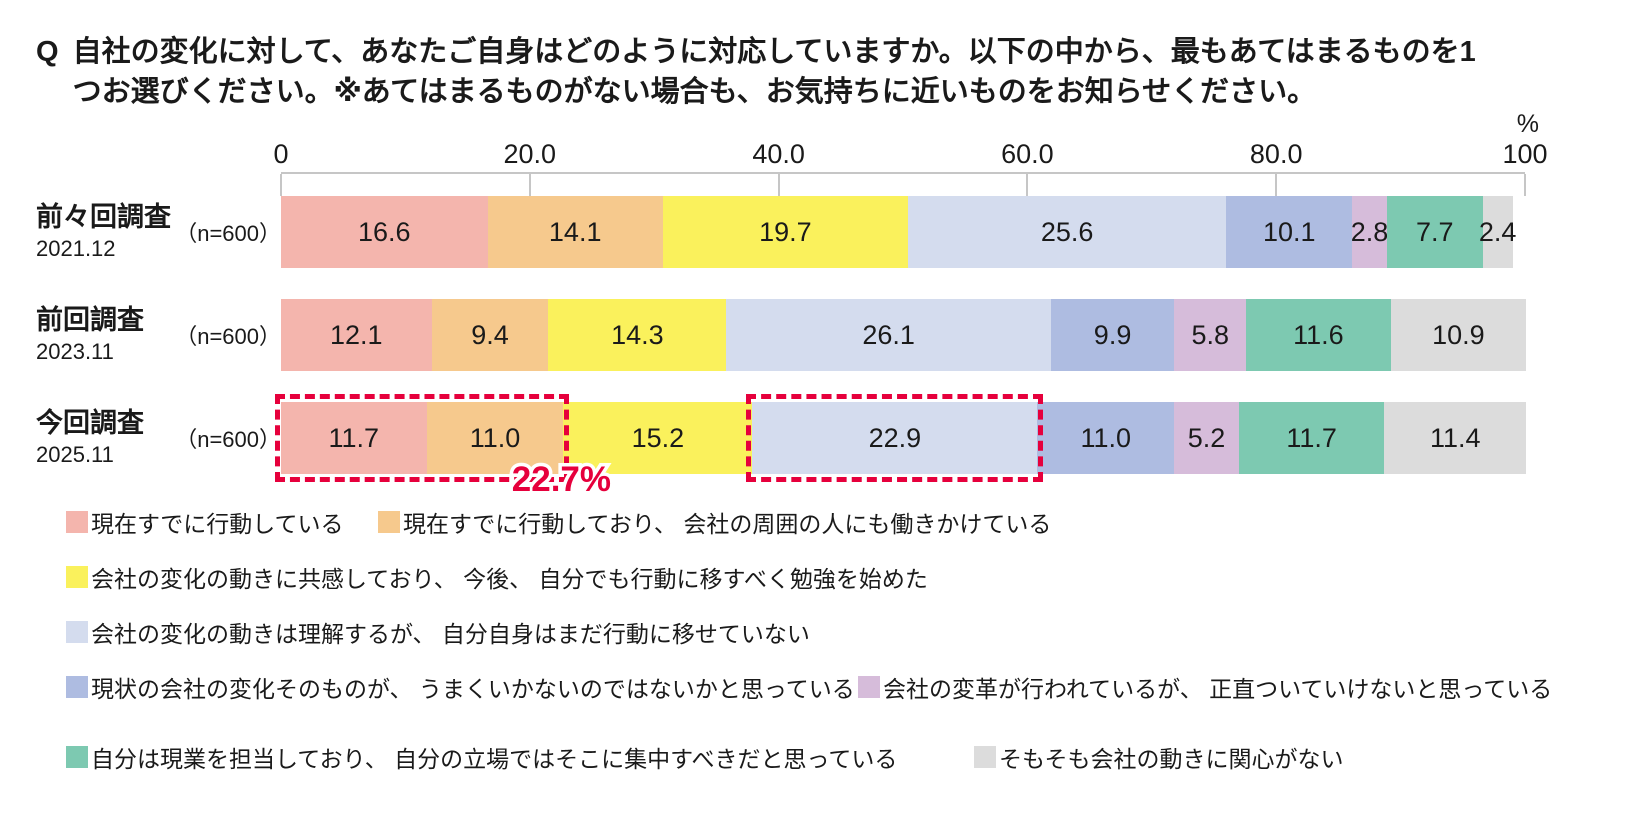  What do you see at coordinates (888, 335) in the screenshot?
I see `bar-segment: 26.1` at bounding box center [888, 335].